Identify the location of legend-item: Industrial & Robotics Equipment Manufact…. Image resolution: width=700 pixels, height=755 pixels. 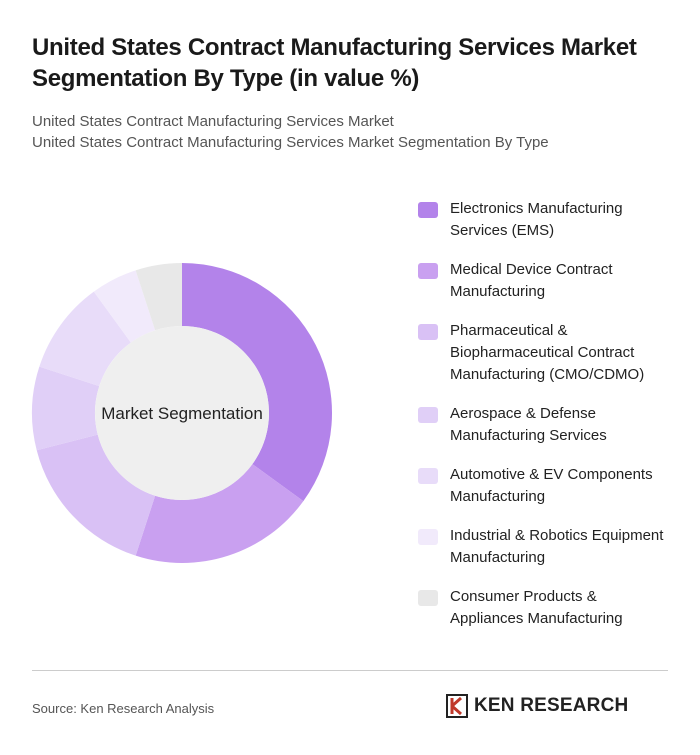
(548, 547).